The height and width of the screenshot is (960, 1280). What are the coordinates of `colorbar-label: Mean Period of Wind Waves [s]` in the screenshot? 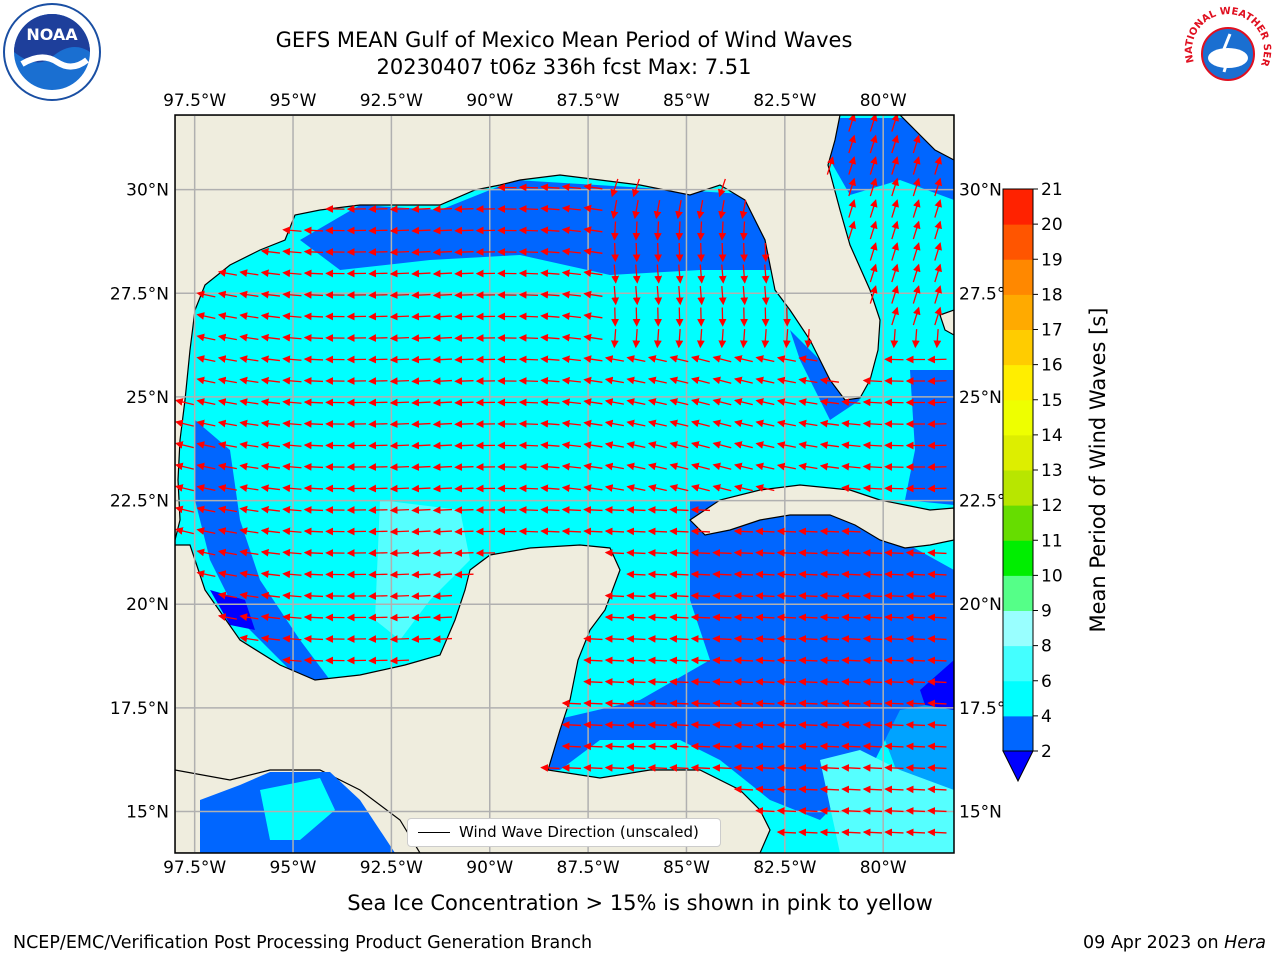 It's located at (1098, 470).